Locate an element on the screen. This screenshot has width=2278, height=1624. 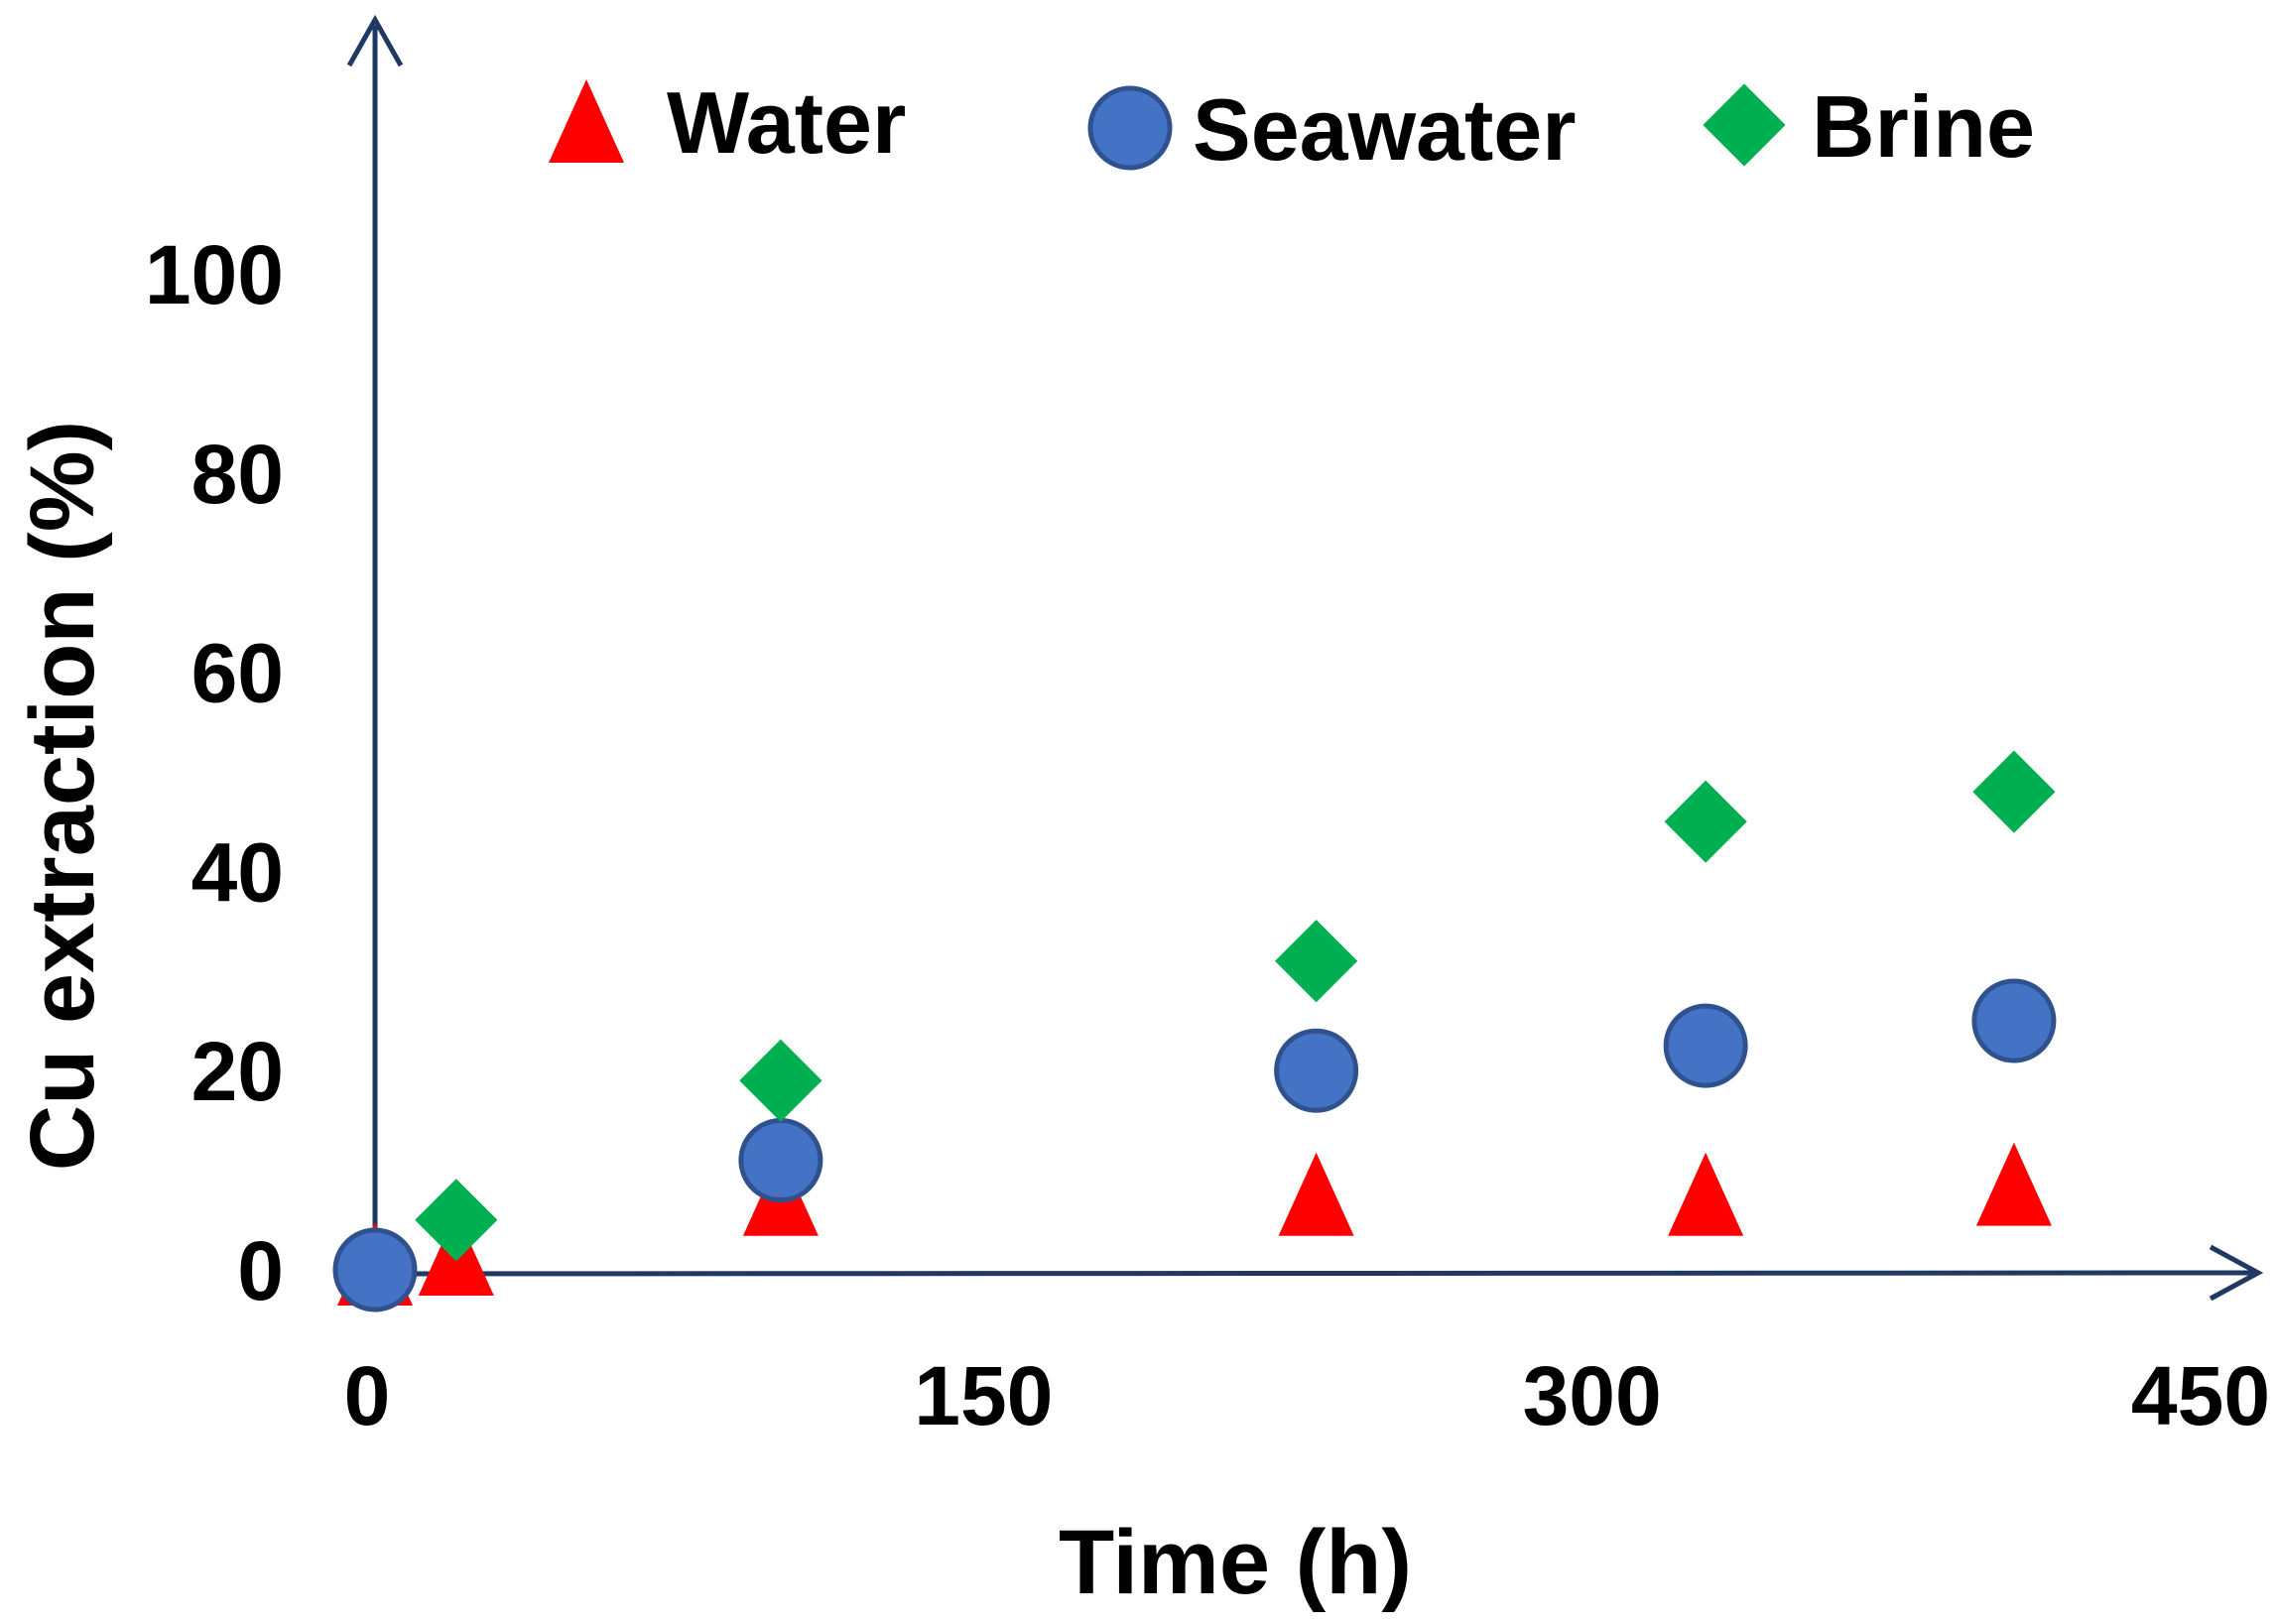
y-axis-title: Cu extraction (%) is located at coordinates (63, 796).